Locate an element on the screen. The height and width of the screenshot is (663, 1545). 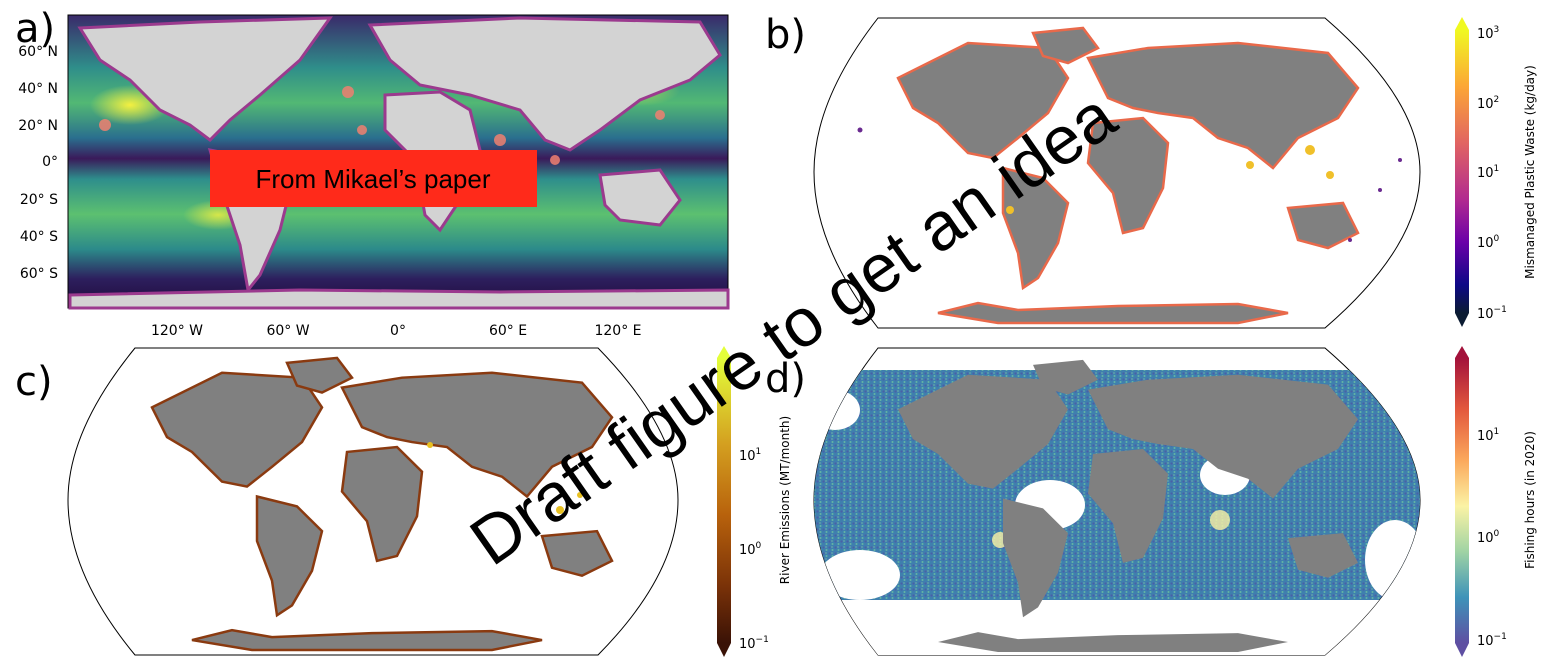
colorbar-c-tick: 10⁰ is located at coordinates (750, 549).